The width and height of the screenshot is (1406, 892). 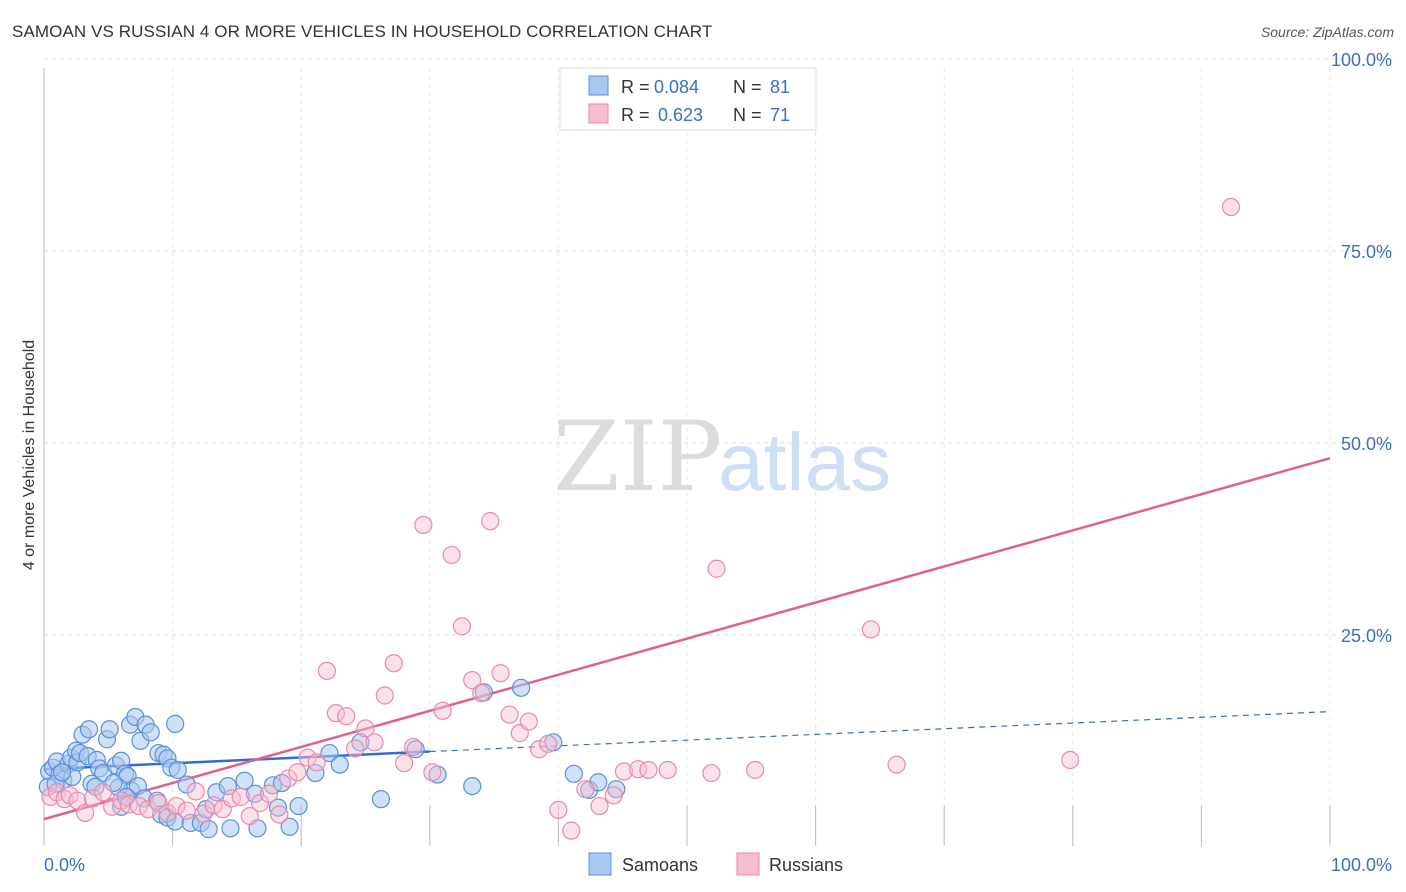 I want to click on legend-r-label-russians: R =, so click(x=635, y=115).